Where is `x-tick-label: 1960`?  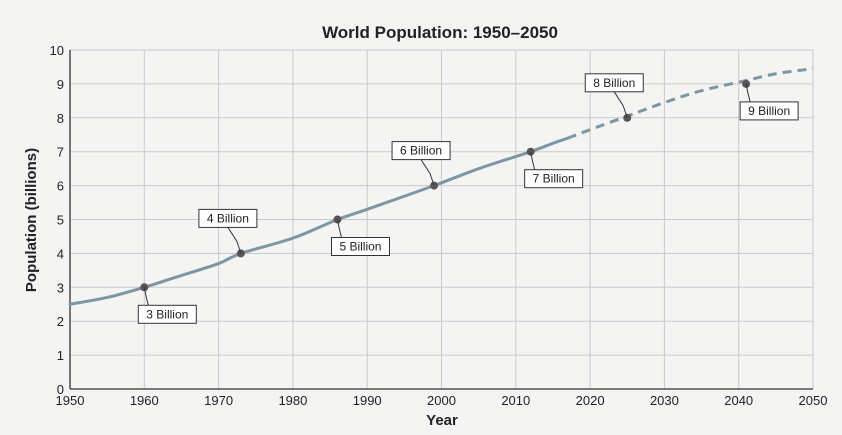
x-tick-label: 1960 is located at coordinates (144, 400).